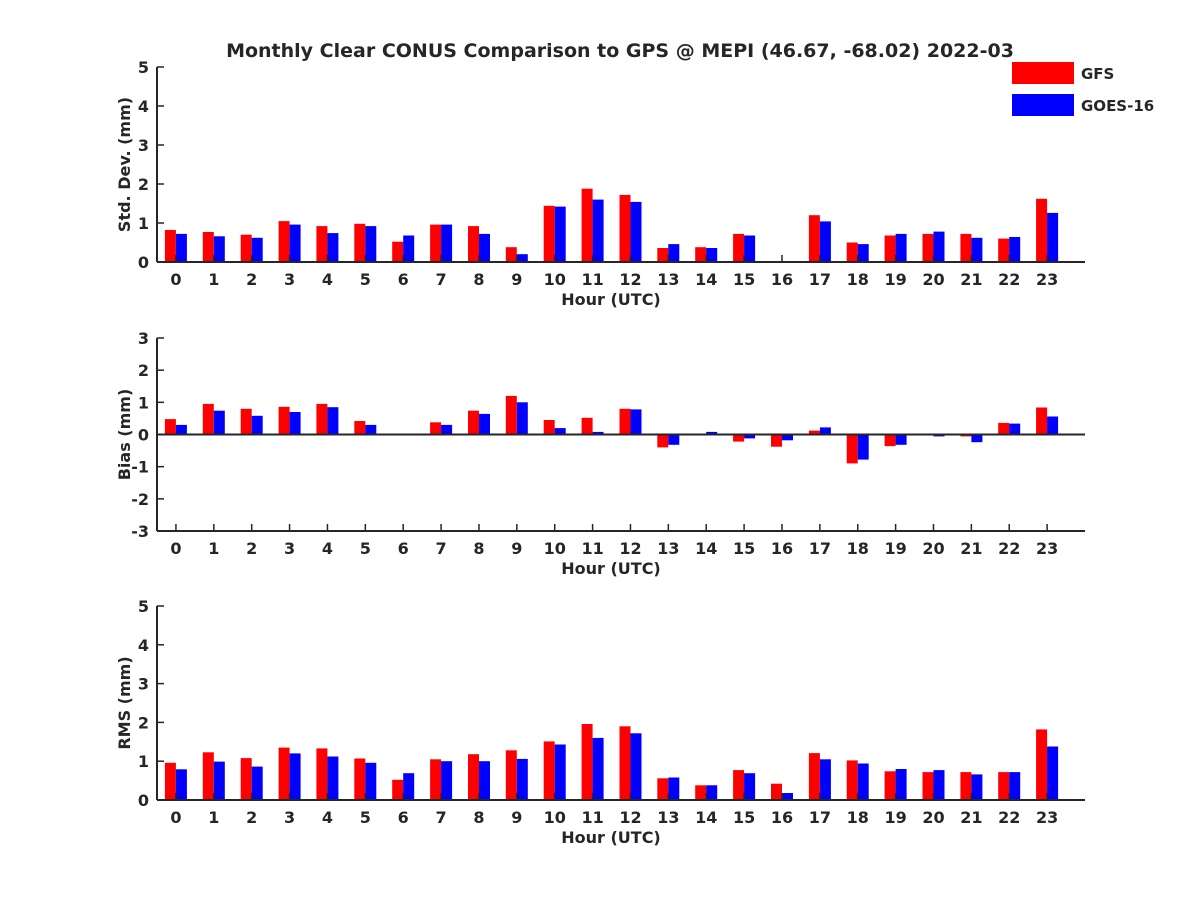  Describe the element at coordinates (143, 645) in the screenshot. I see `y-tick-label: 4` at that location.